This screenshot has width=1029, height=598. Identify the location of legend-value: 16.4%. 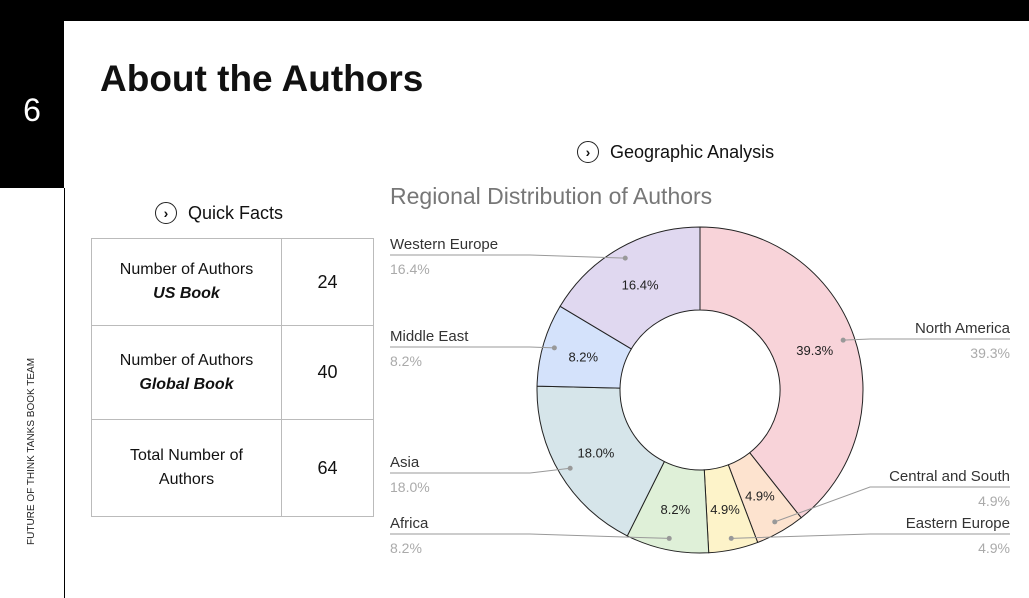
(410, 269).